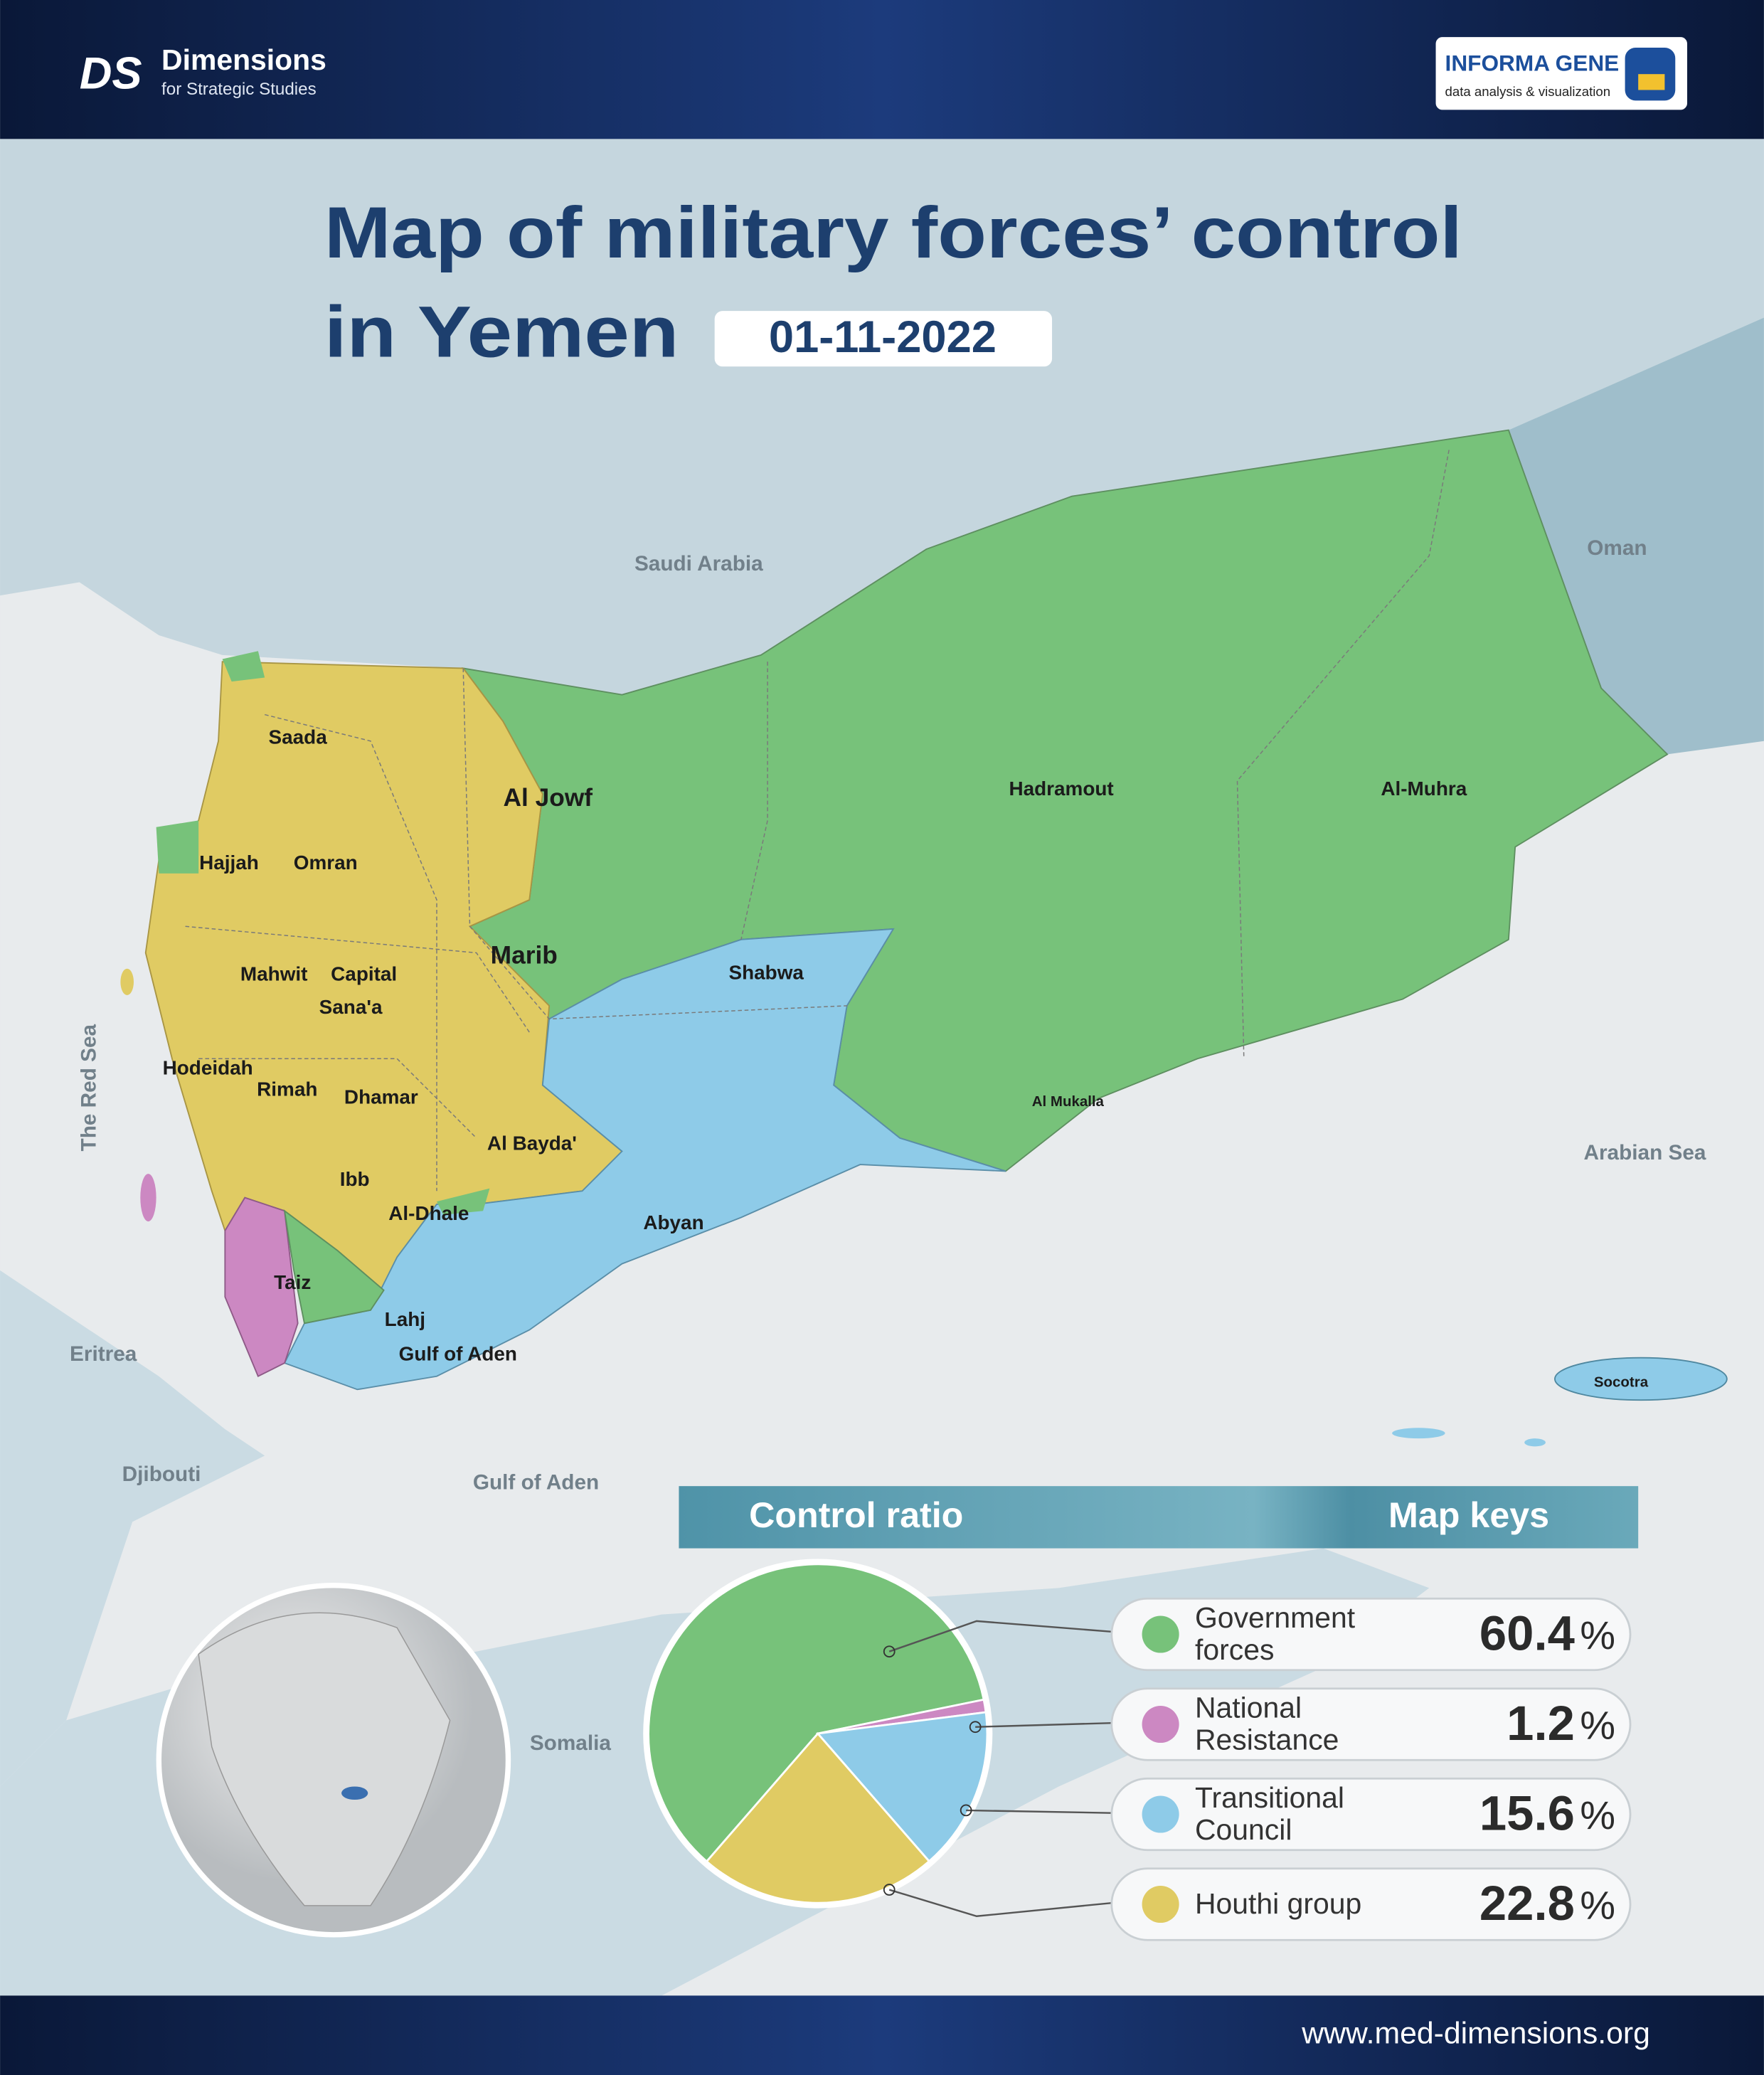 This screenshot has width=1764, height=2075. I want to click on region-label: Ibb, so click(355, 1179).